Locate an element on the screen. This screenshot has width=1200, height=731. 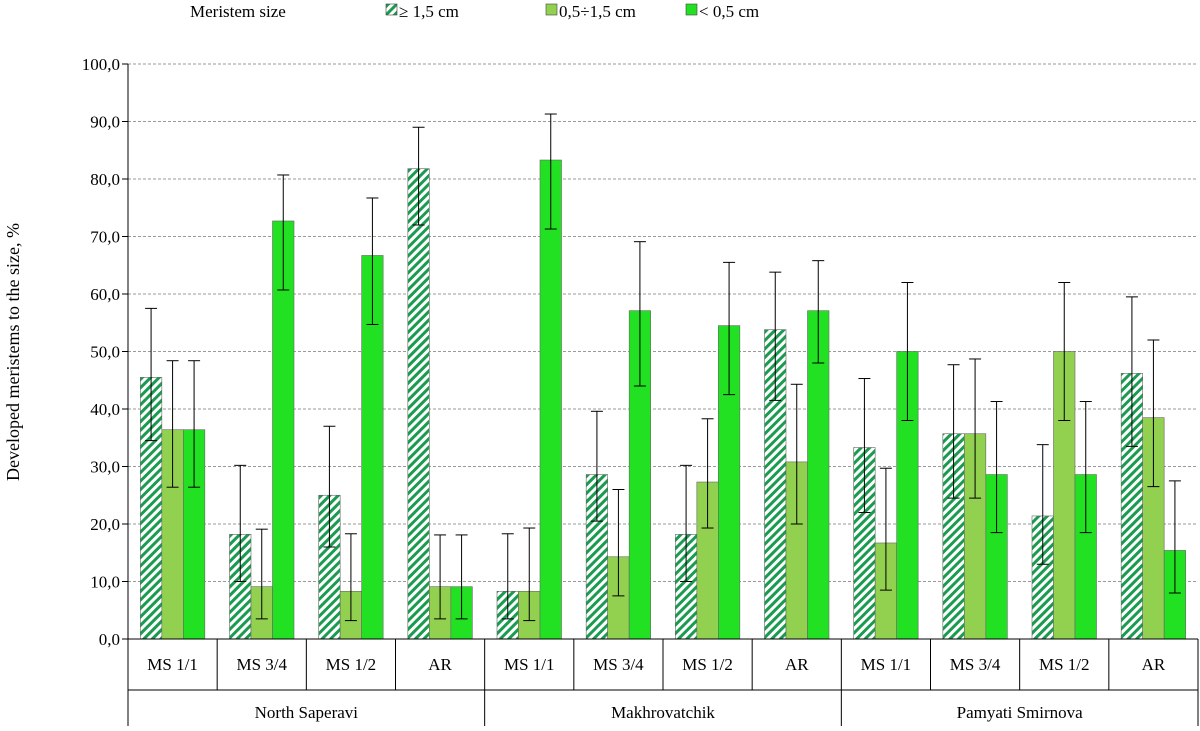
y-tick-label: 50,0 is located at coordinates (105, 352).